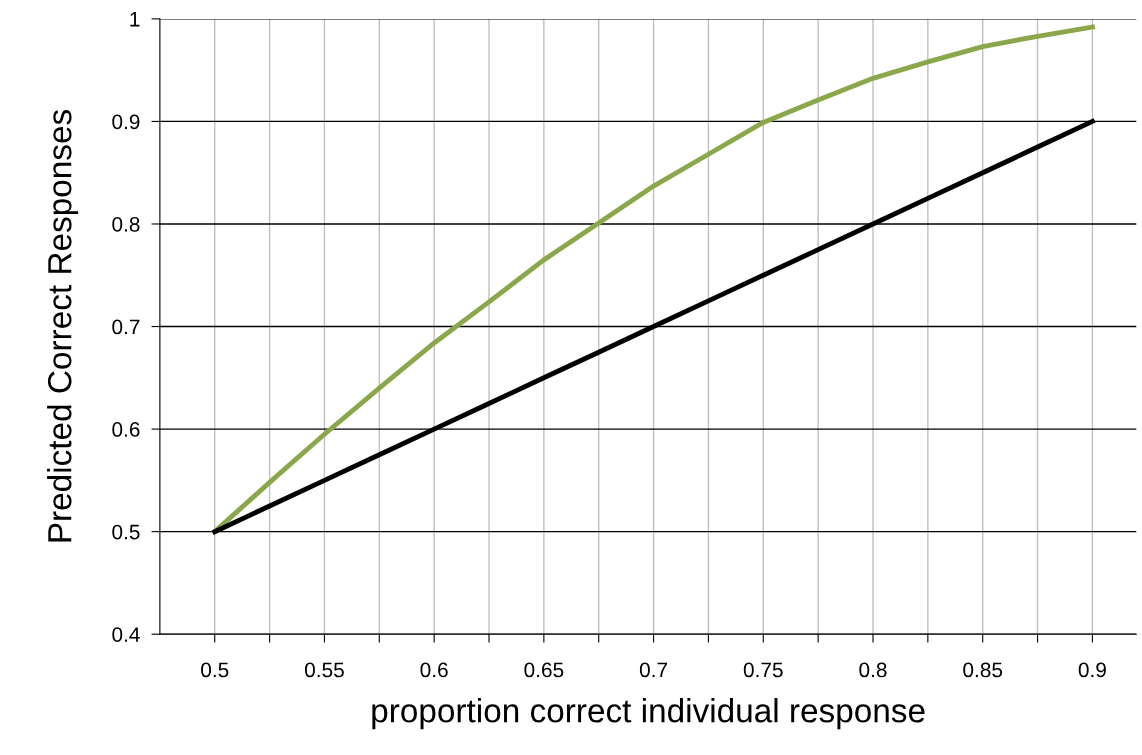  Describe the element at coordinates (215, 670) in the screenshot. I see `x-tick-label: 0.5` at that location.